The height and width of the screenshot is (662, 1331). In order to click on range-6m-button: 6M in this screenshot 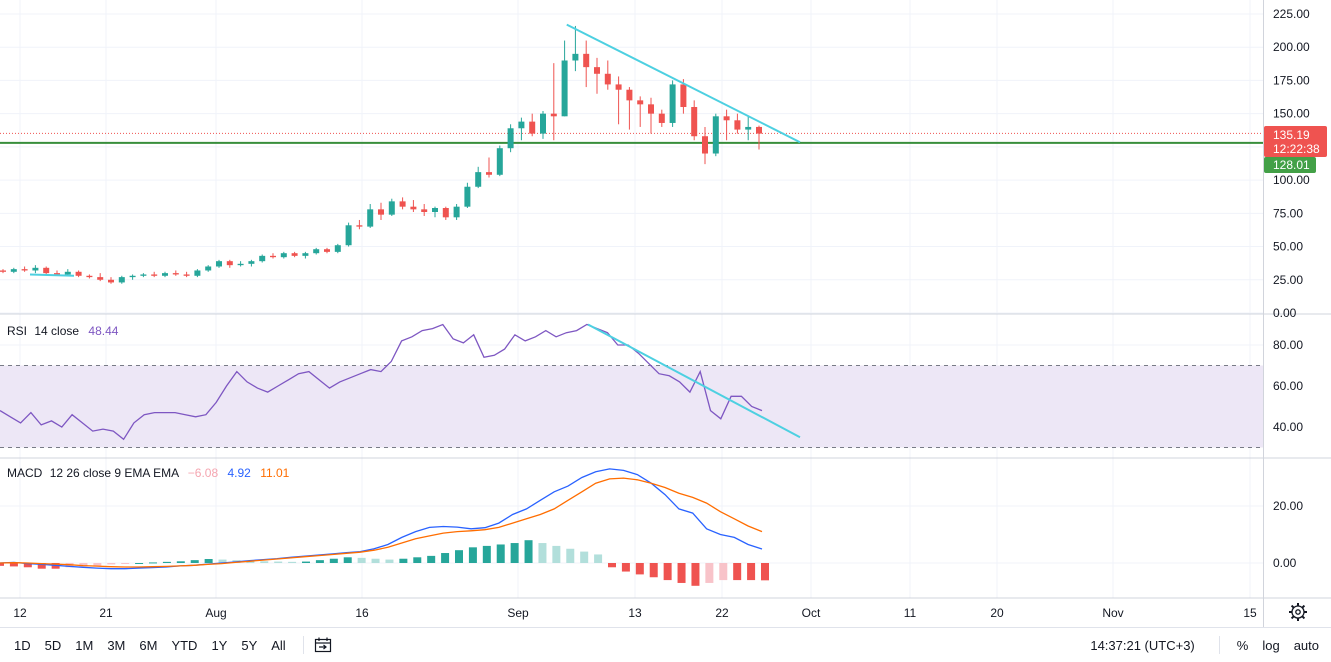, I will do `click(148, 645)`.